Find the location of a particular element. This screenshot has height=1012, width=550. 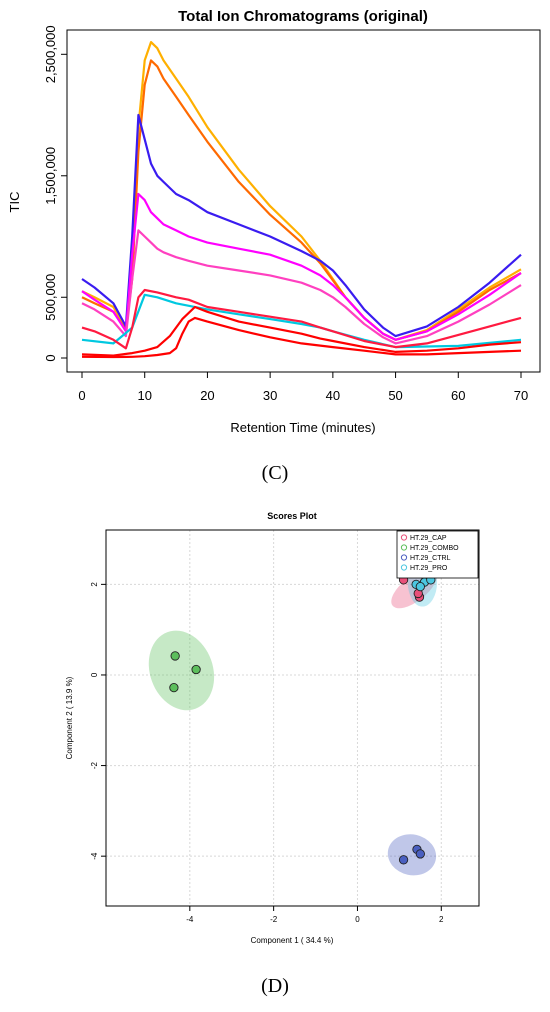

scores-y-tick-label: 0 is located at coordinates (94, 674).